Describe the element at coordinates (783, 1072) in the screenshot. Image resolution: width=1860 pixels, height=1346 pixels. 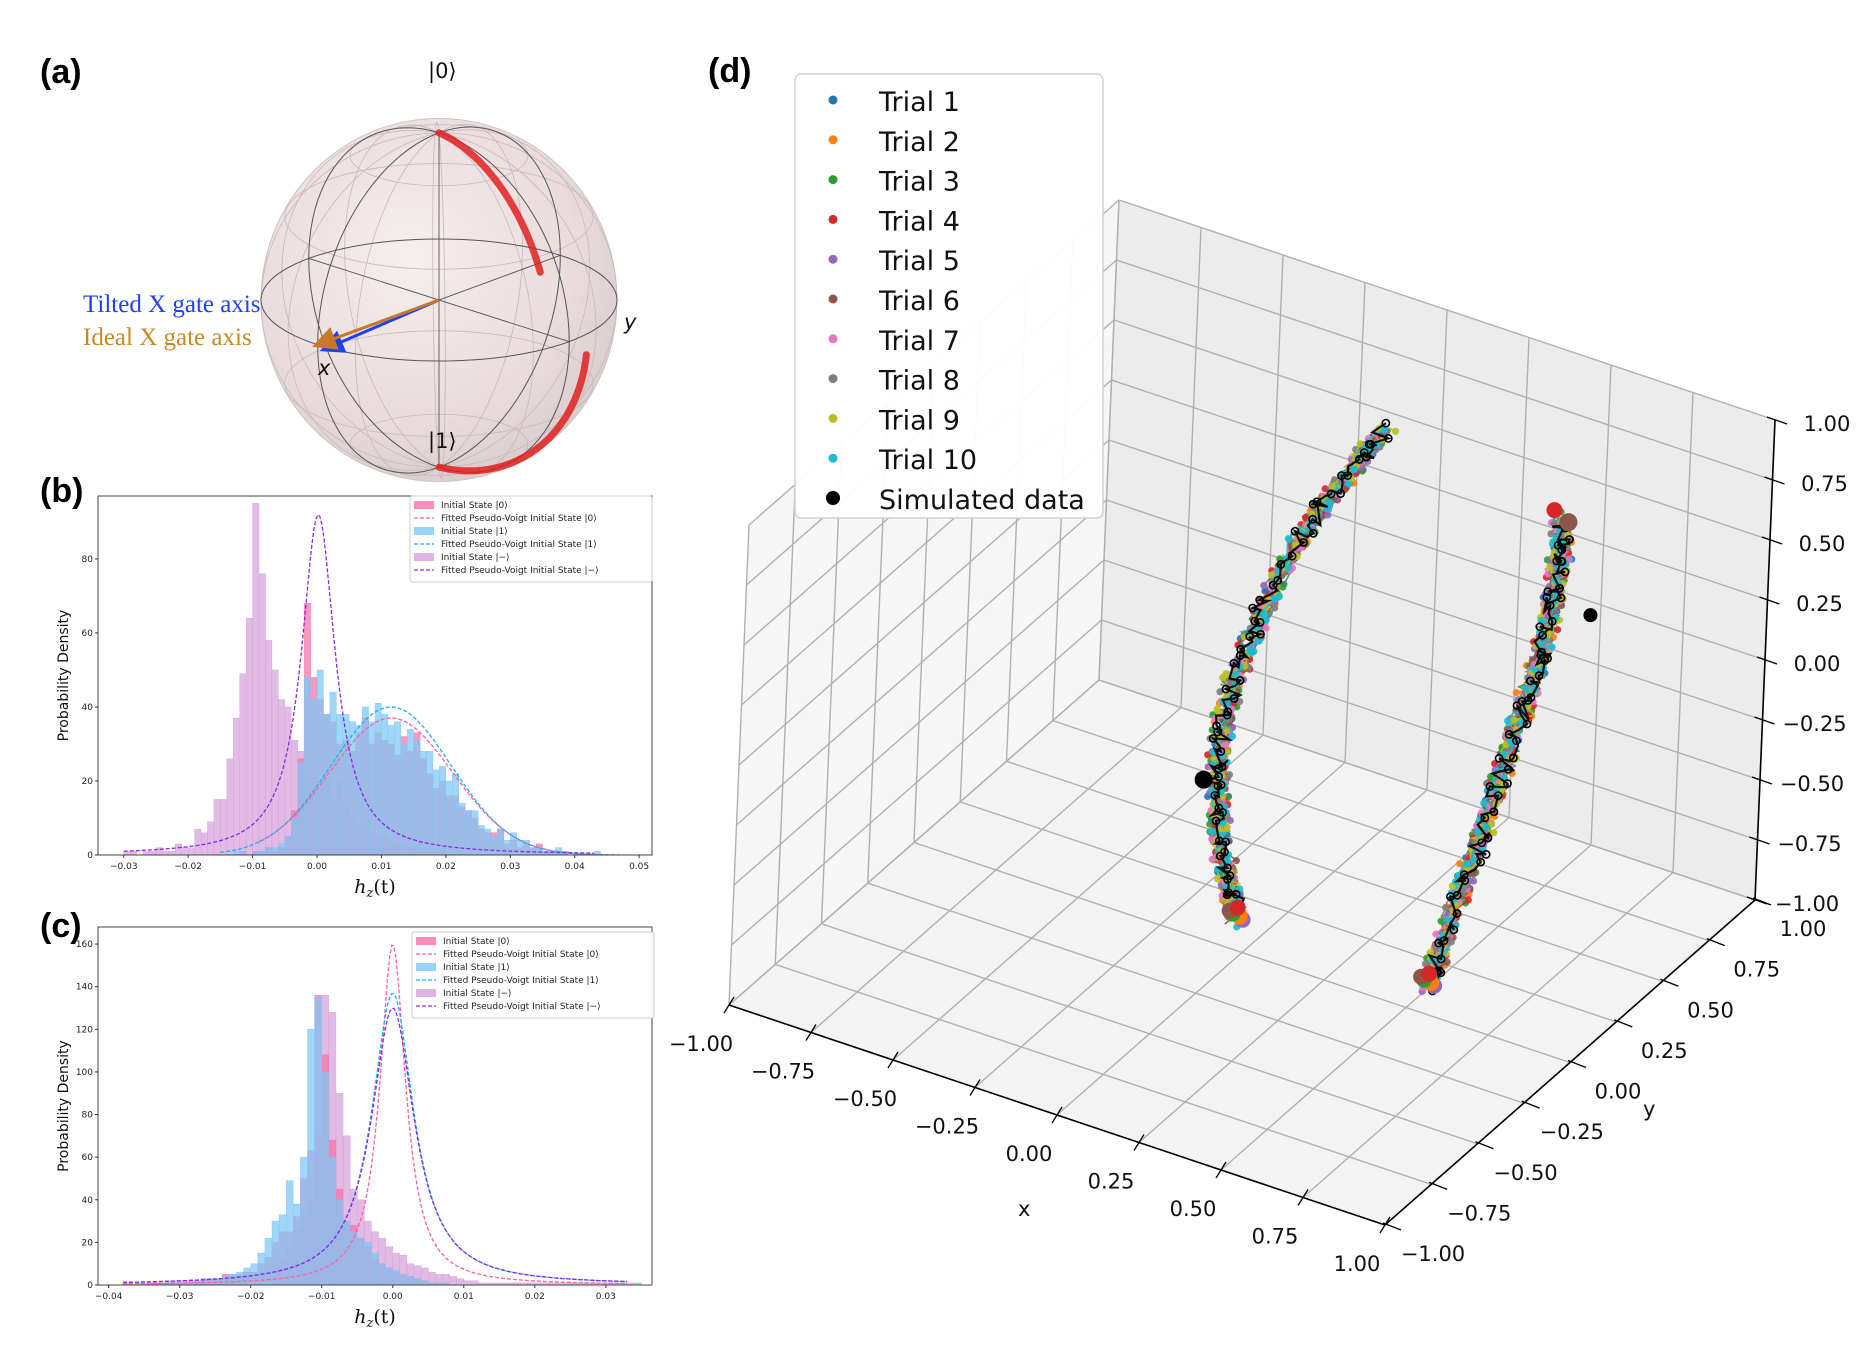
I see `x-tick-label: −0.75` at that location.